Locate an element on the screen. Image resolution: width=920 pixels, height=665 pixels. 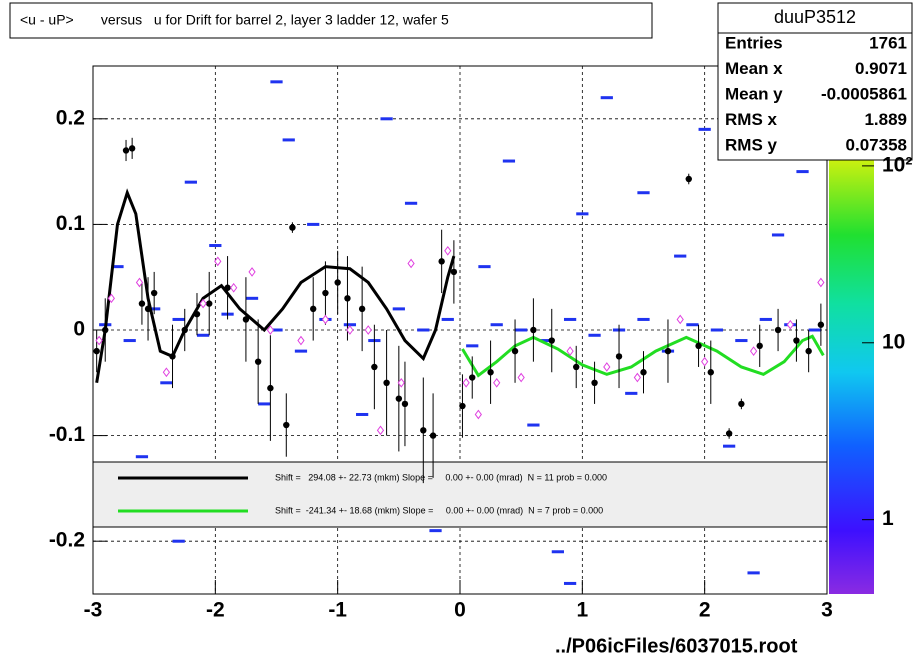
stats-value: -0.0005861 is located at coordinates (864, 93).